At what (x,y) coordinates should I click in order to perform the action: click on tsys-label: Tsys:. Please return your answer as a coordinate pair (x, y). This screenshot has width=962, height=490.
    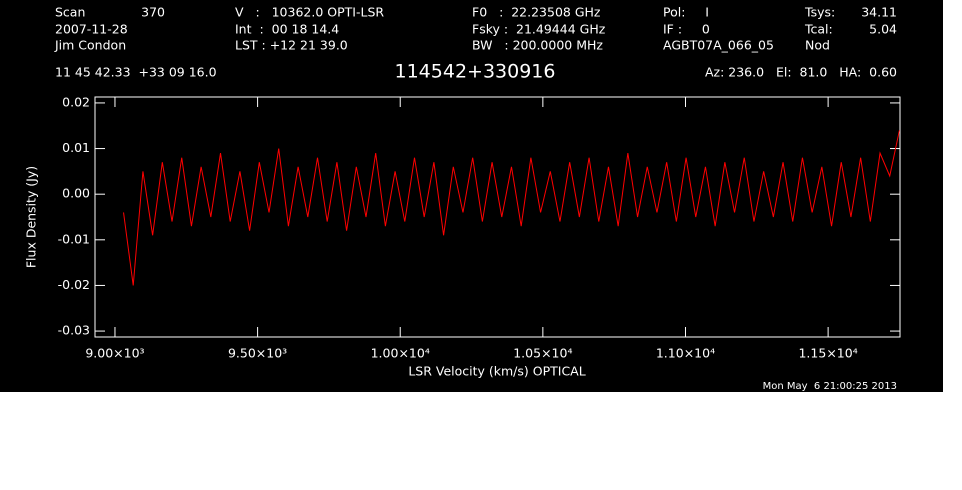
    Looking at the image, I should click on (819, 12).